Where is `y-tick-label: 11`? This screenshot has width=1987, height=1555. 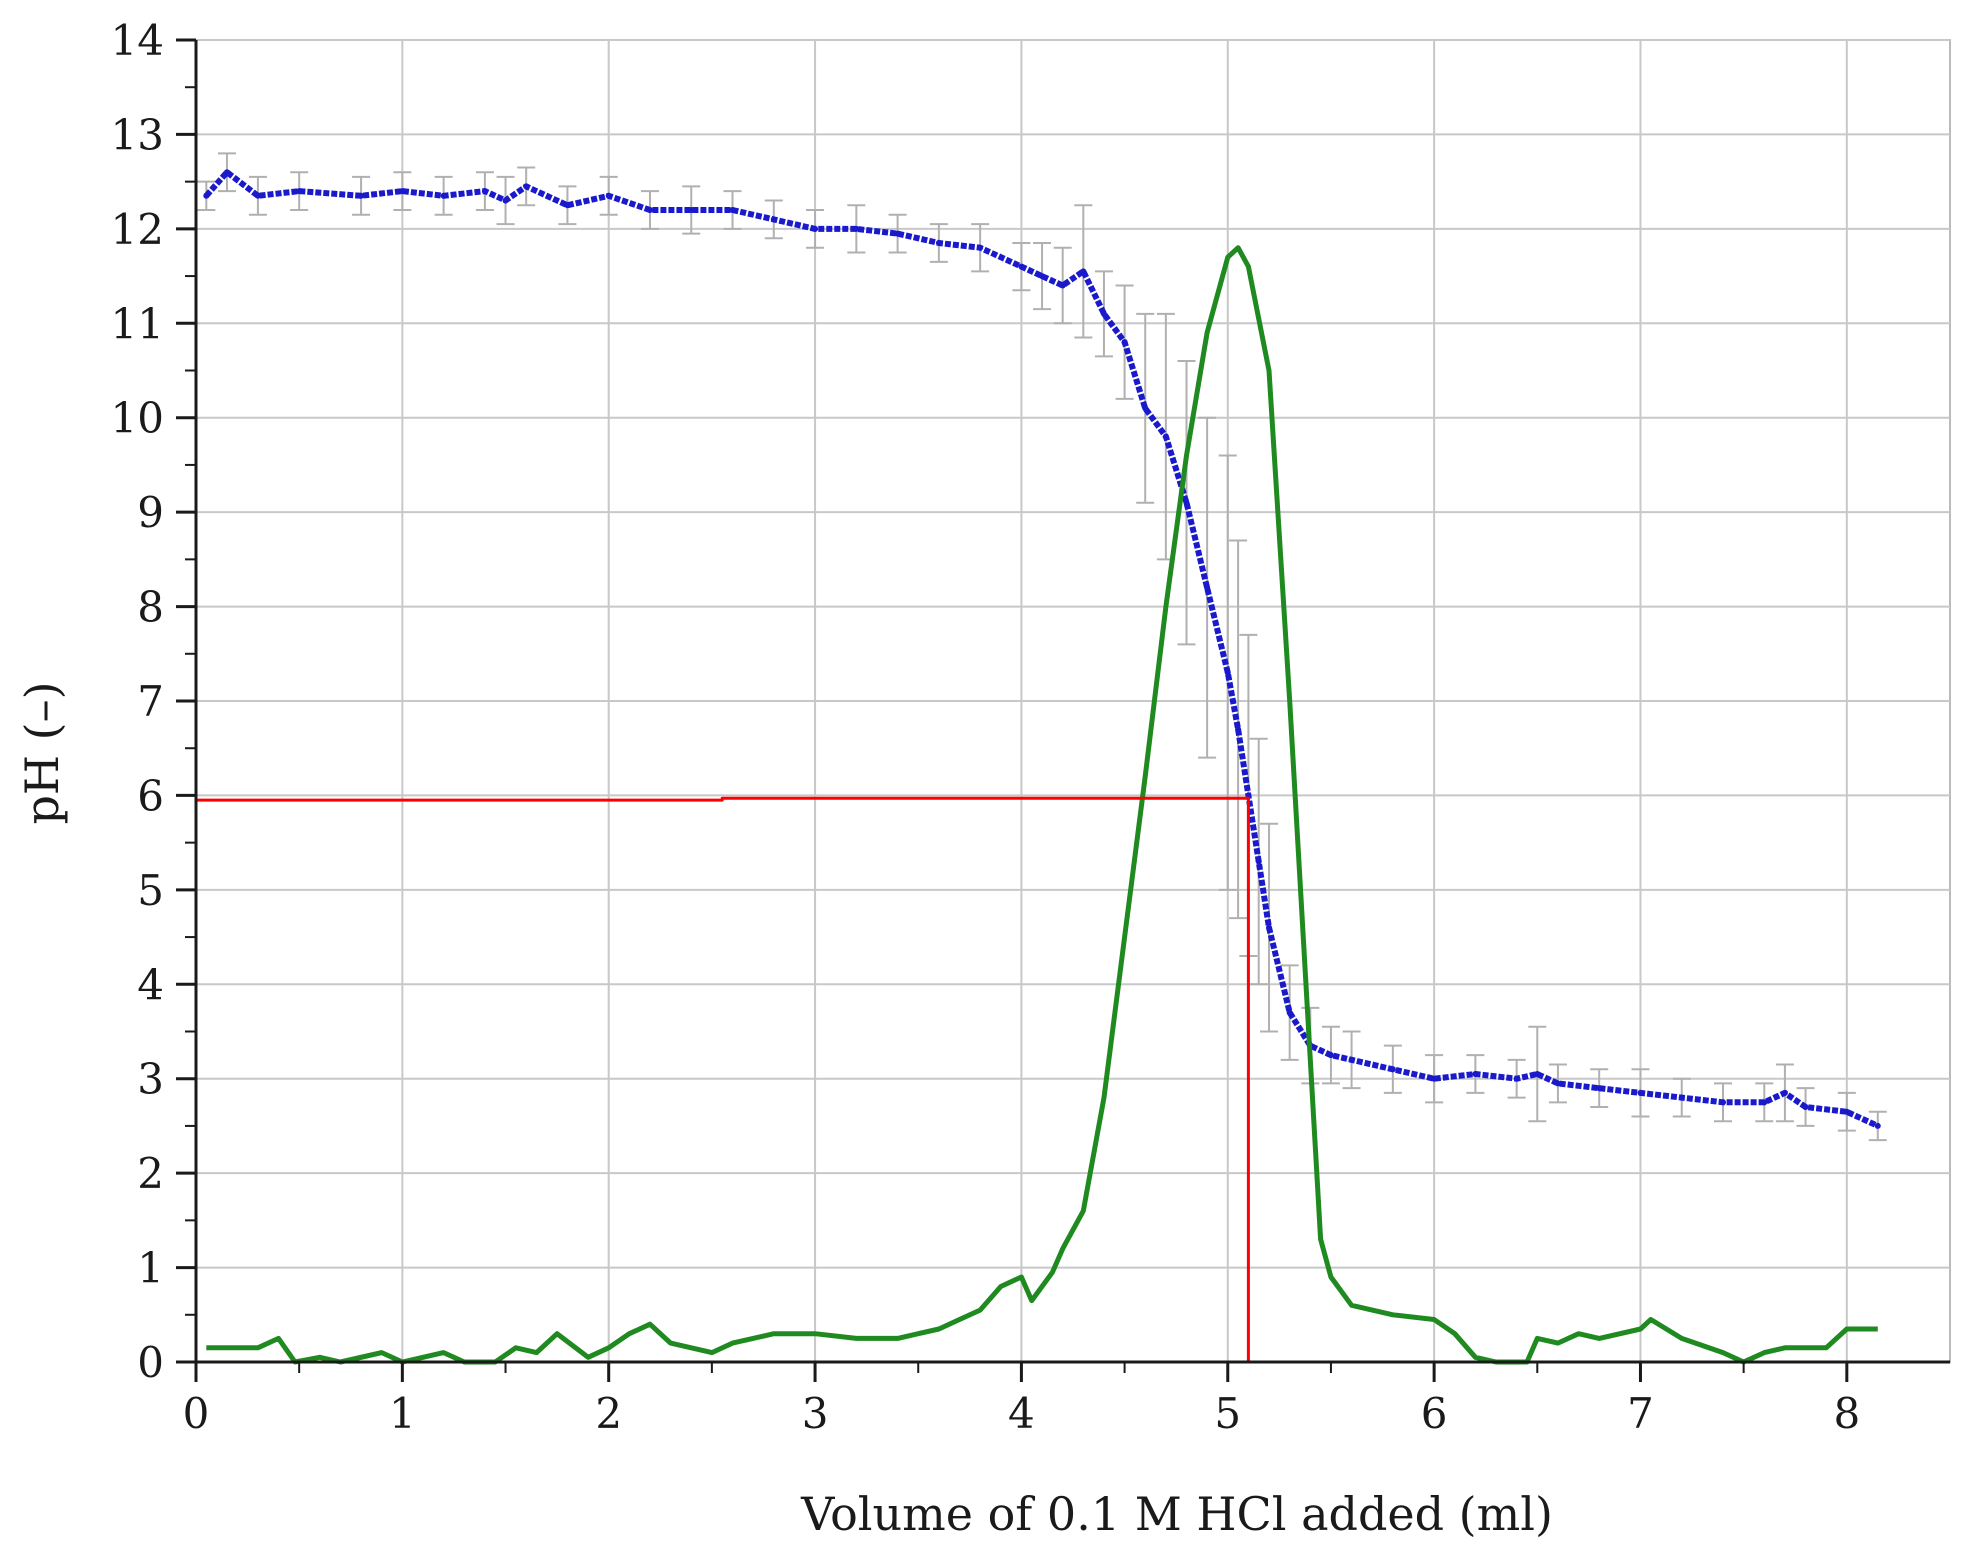 y-tick-label: 11 is located at coordinates (137, 323).